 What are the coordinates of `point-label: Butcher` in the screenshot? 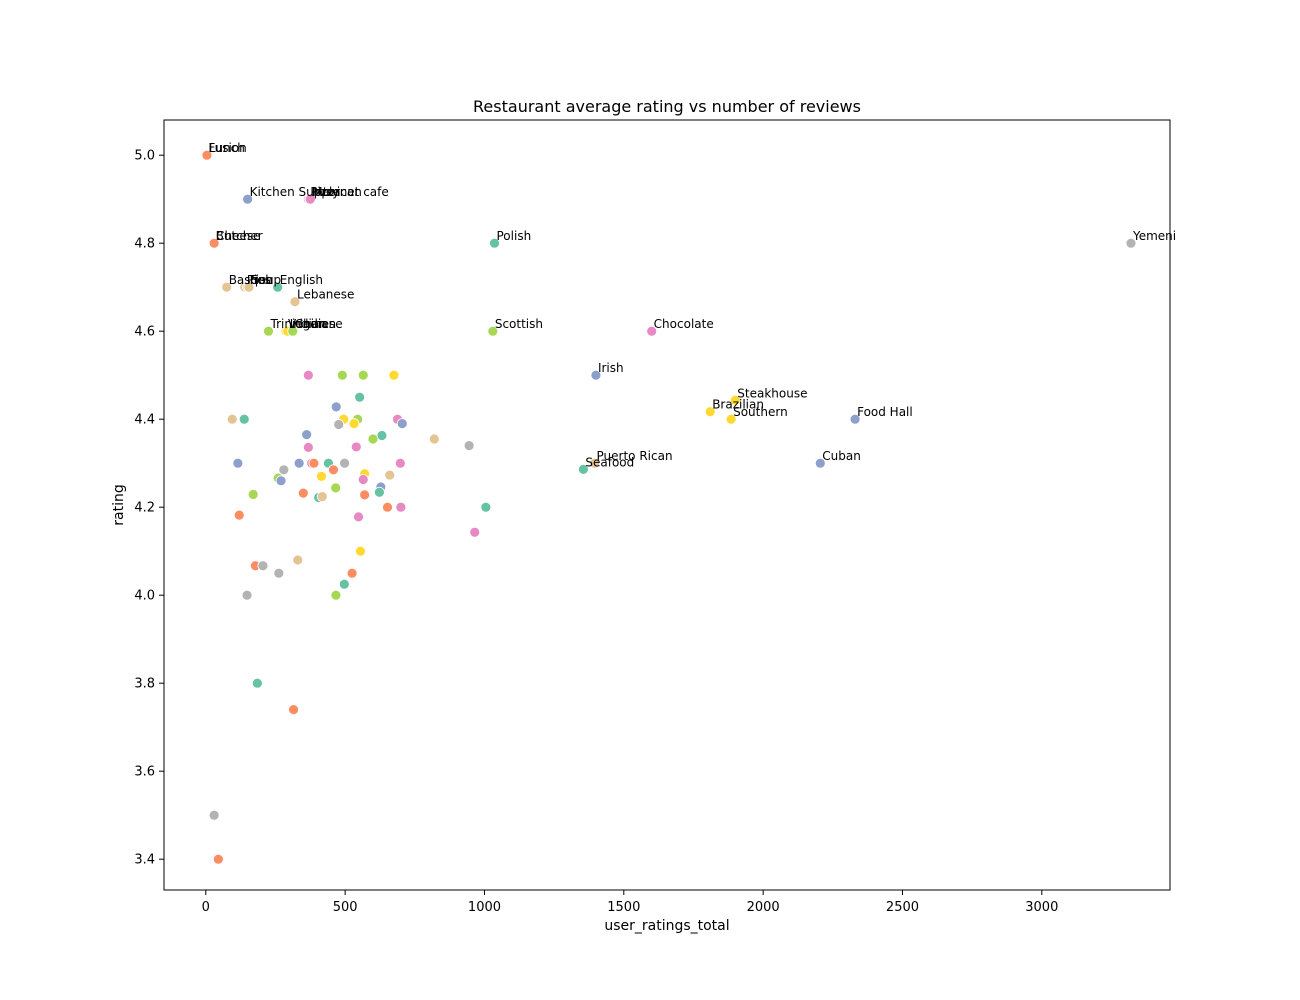 It's located at (239, 236).